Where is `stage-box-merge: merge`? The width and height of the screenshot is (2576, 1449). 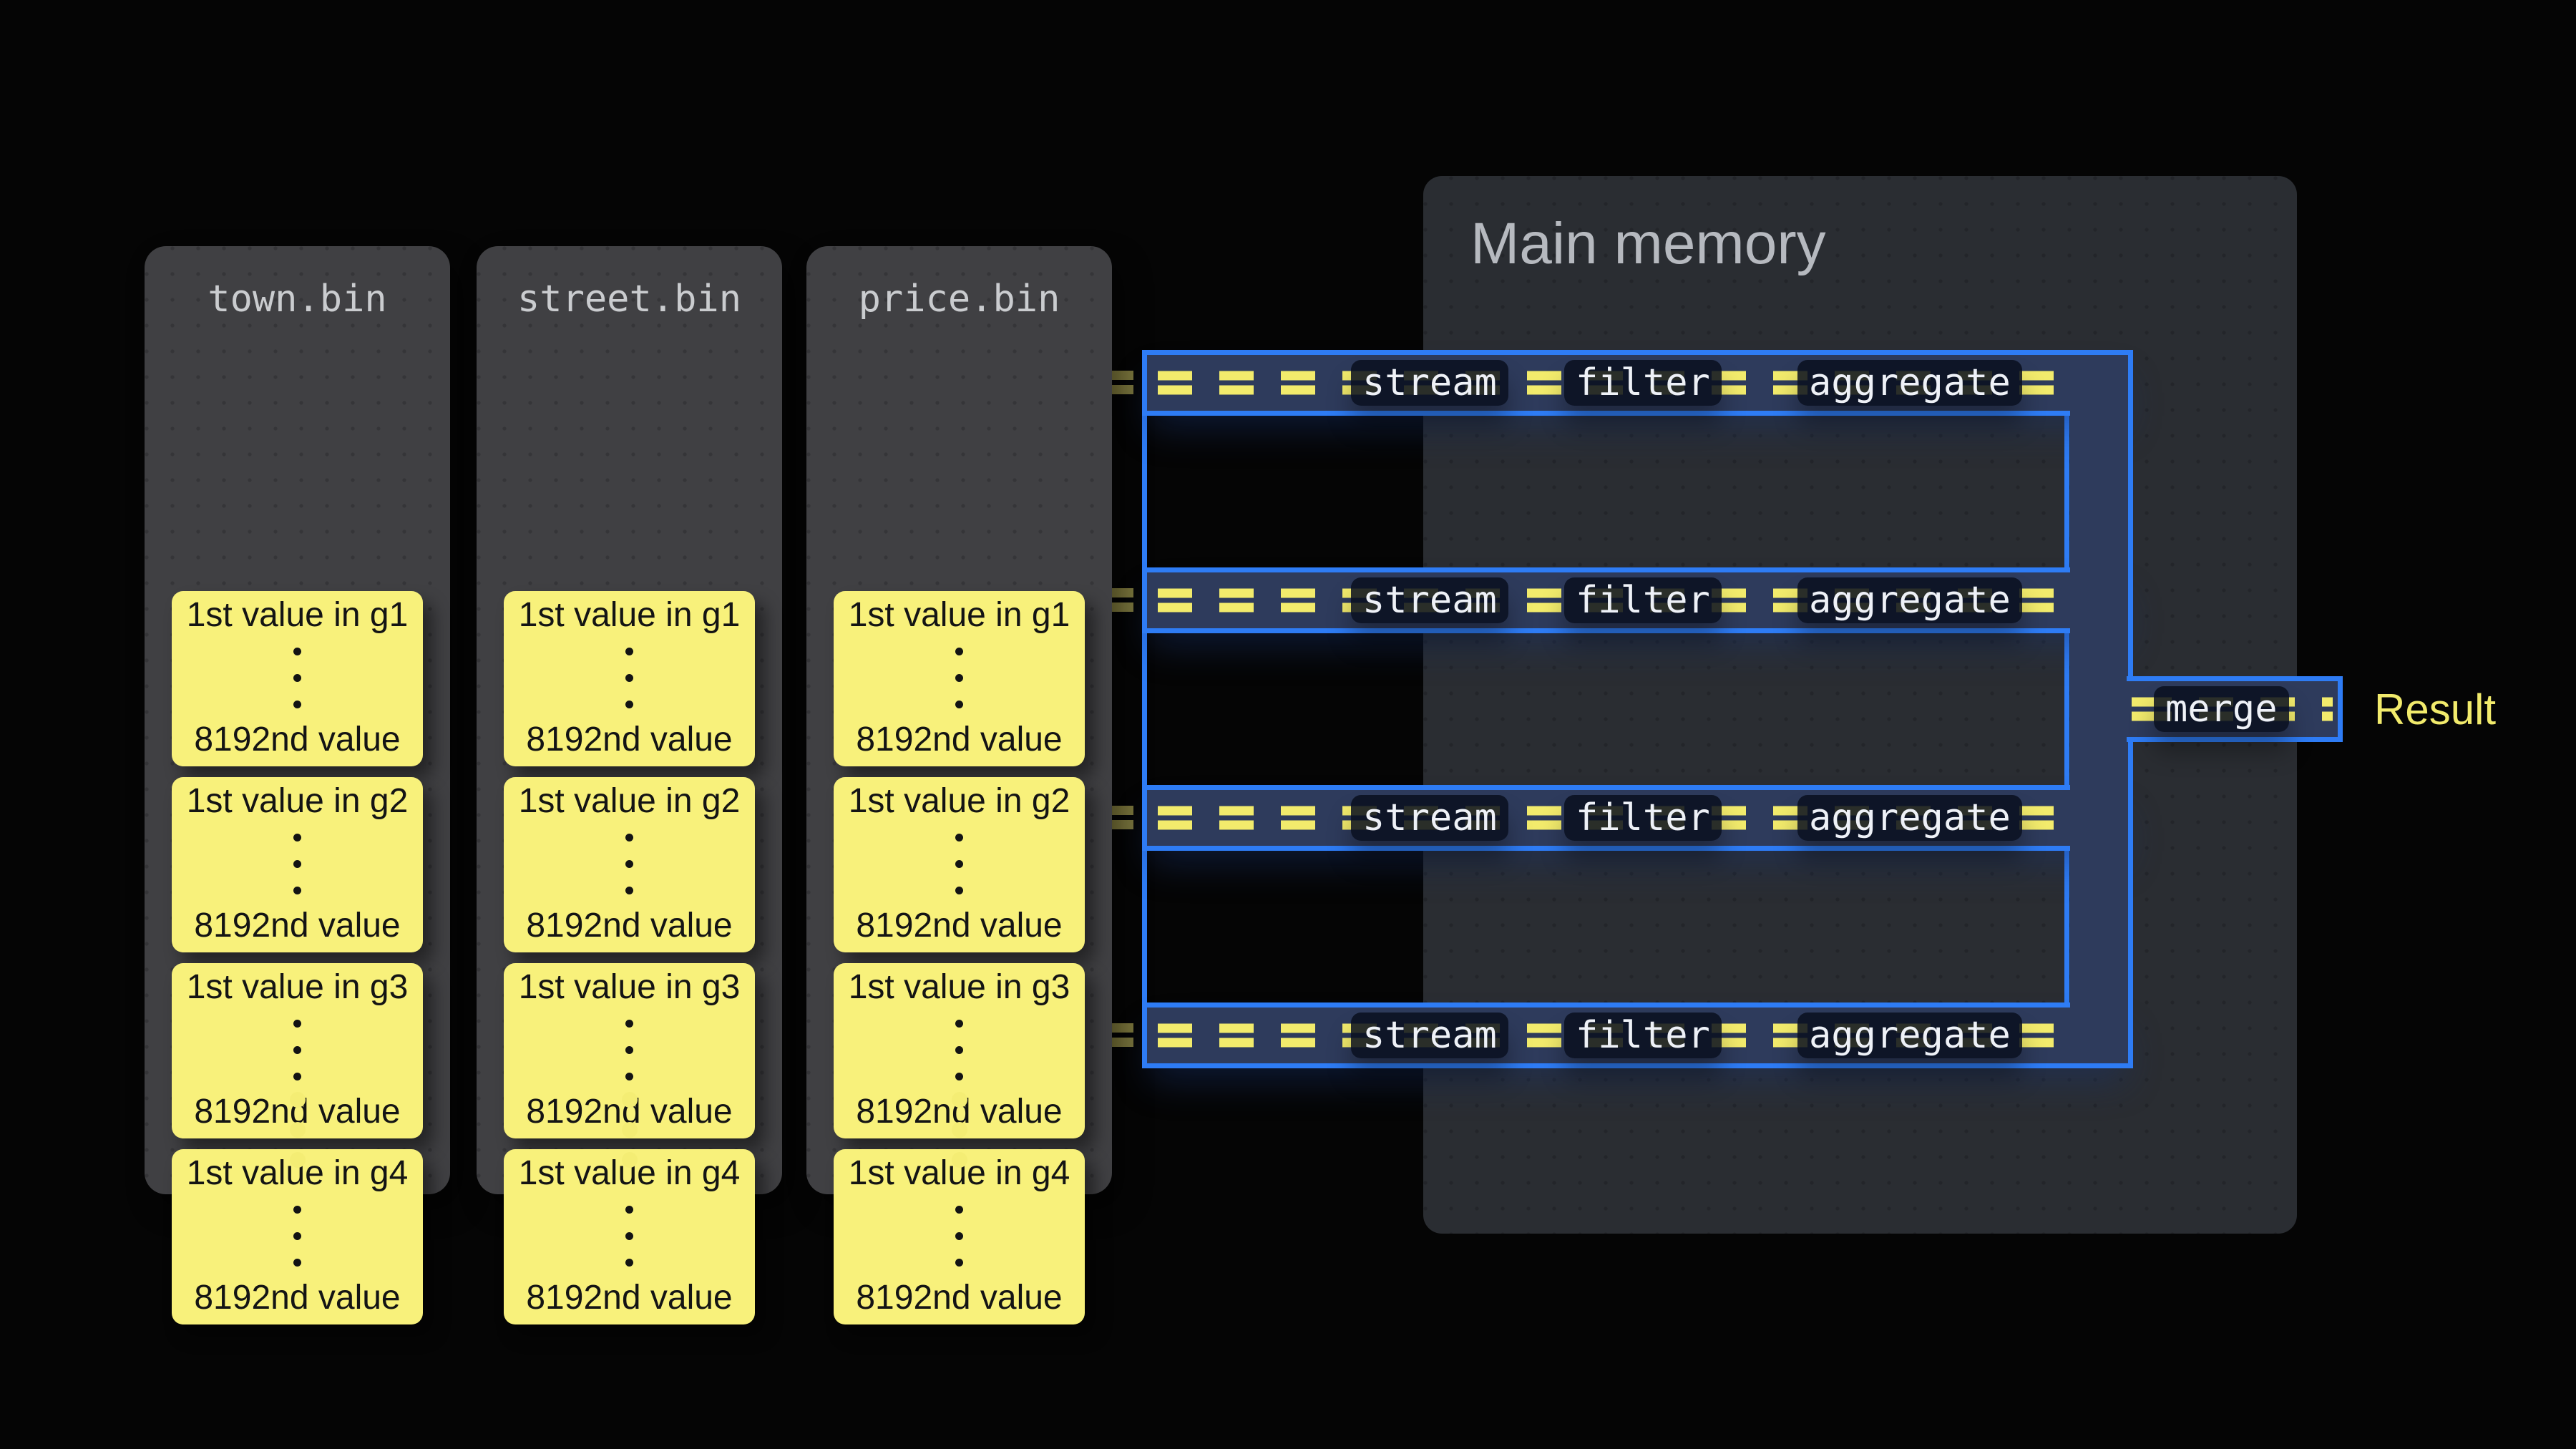
stage-box-merge: merge is located at coordinates (2221, 709).